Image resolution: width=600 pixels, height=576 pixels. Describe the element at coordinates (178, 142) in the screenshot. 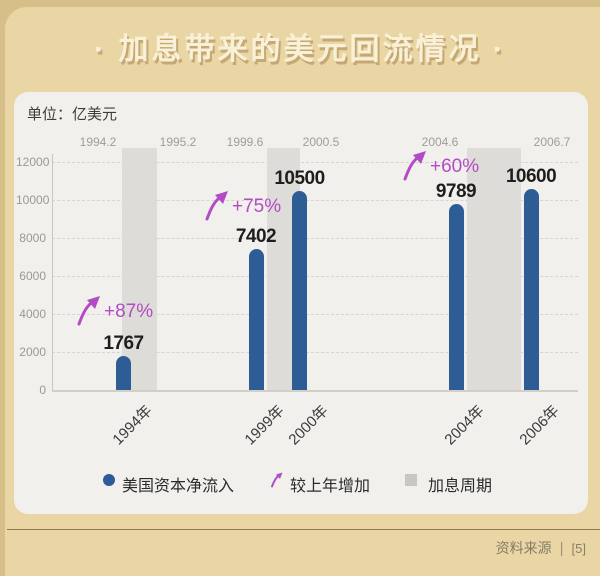

I see `band-period-end-label: 1995.2` at that location.